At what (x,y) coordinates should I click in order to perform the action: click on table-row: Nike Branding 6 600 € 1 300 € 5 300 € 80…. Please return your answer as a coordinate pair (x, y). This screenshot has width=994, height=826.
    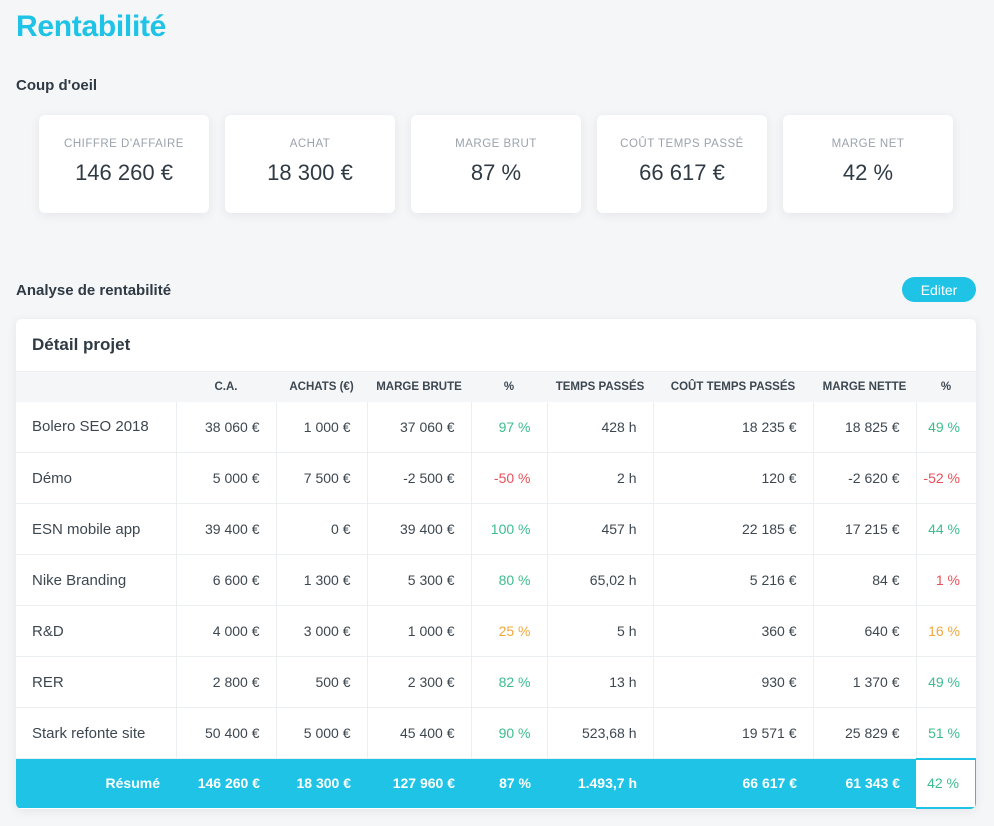
    Looking at the image, I should click on (496, 580).